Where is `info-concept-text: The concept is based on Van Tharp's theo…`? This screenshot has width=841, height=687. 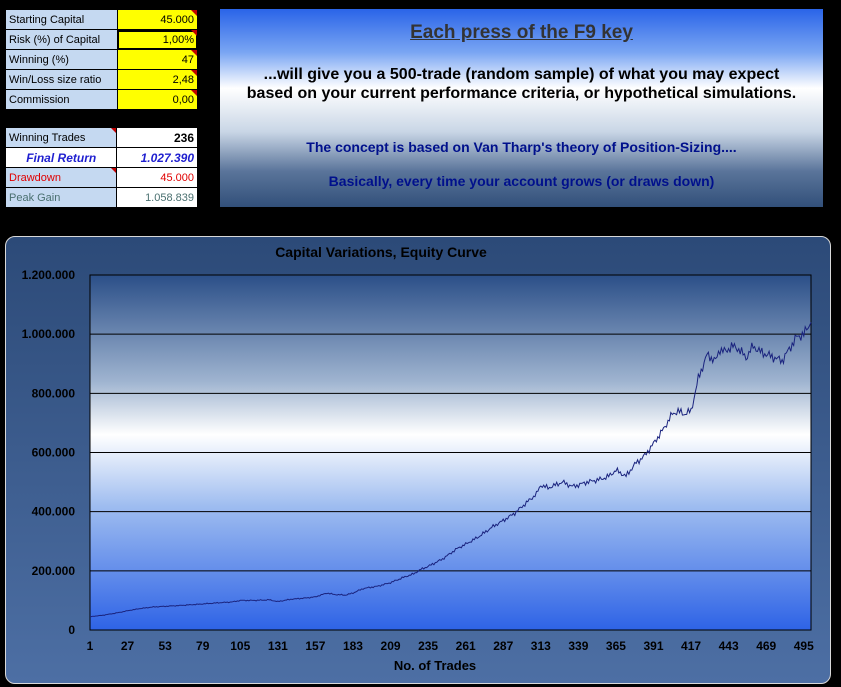 info-concept-text: The concept is based on Van Tharp's theo… is located at coordinates (521, 147).